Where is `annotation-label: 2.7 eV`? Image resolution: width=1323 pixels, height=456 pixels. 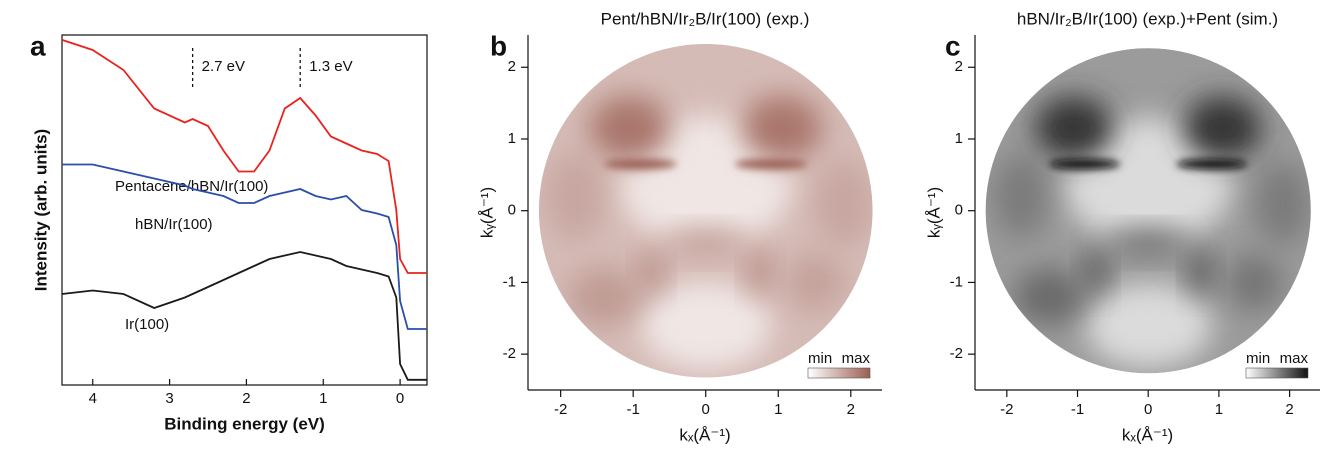 annotation-label: 2.7 eV is located at coordinates (223, 66).